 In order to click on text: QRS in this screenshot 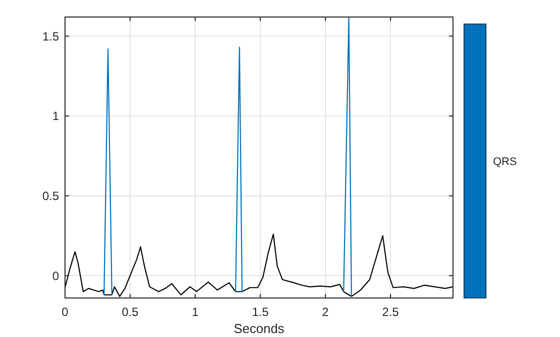, I will do `click(505, 162)`.